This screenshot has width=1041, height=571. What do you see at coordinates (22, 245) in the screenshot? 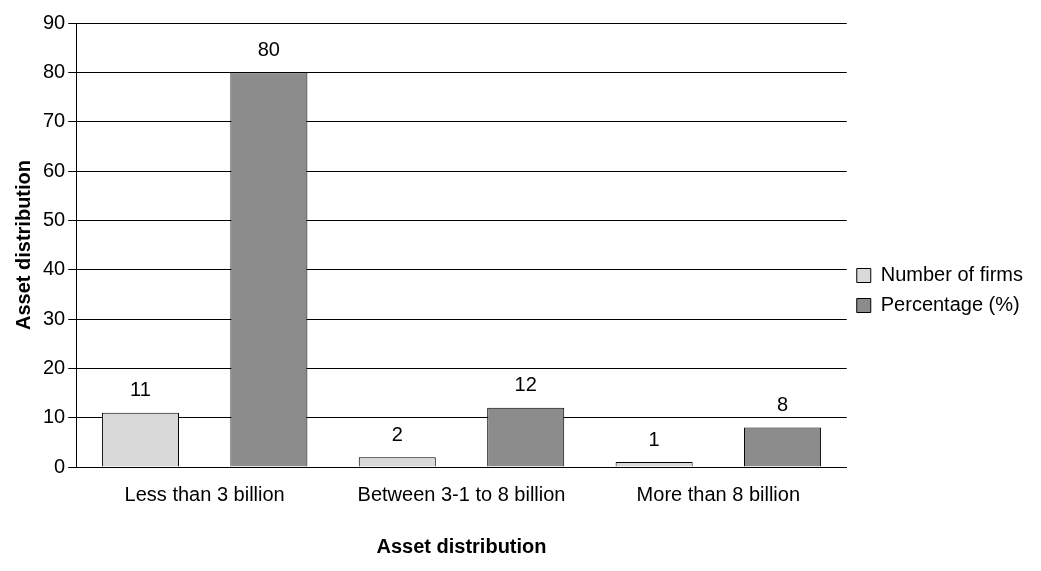
I see `y-axis-title: Asset distribution` at bounding box center [22, 245].